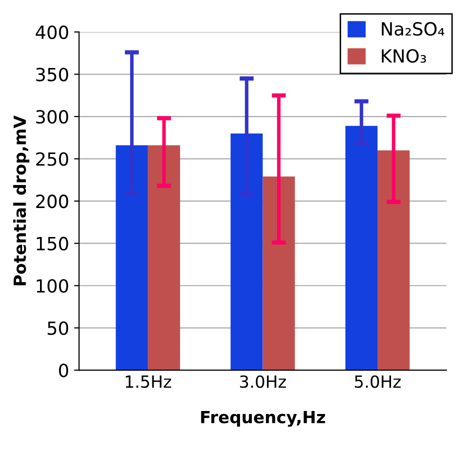 The image size is (465, 457). I want to click on y-tick-label: 0, so click(63, 371).